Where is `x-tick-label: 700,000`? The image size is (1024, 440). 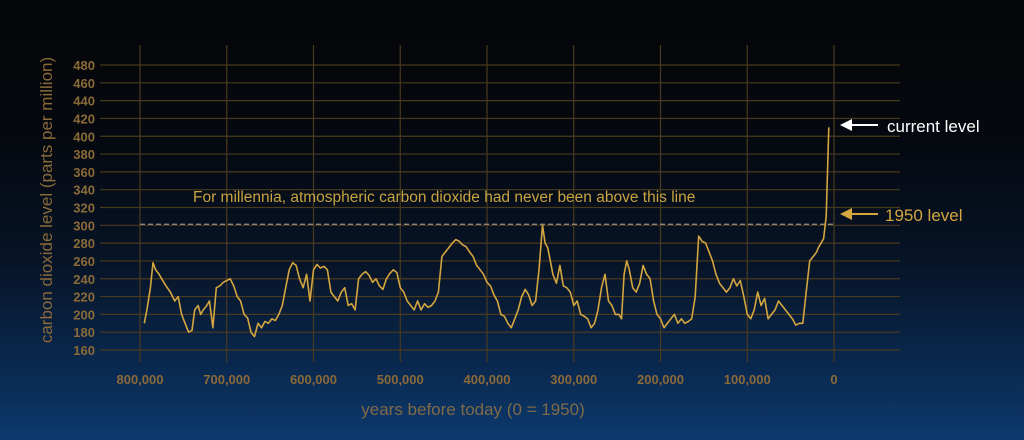 x-tick-label: 700,000 is located at coordinates (226, 379).